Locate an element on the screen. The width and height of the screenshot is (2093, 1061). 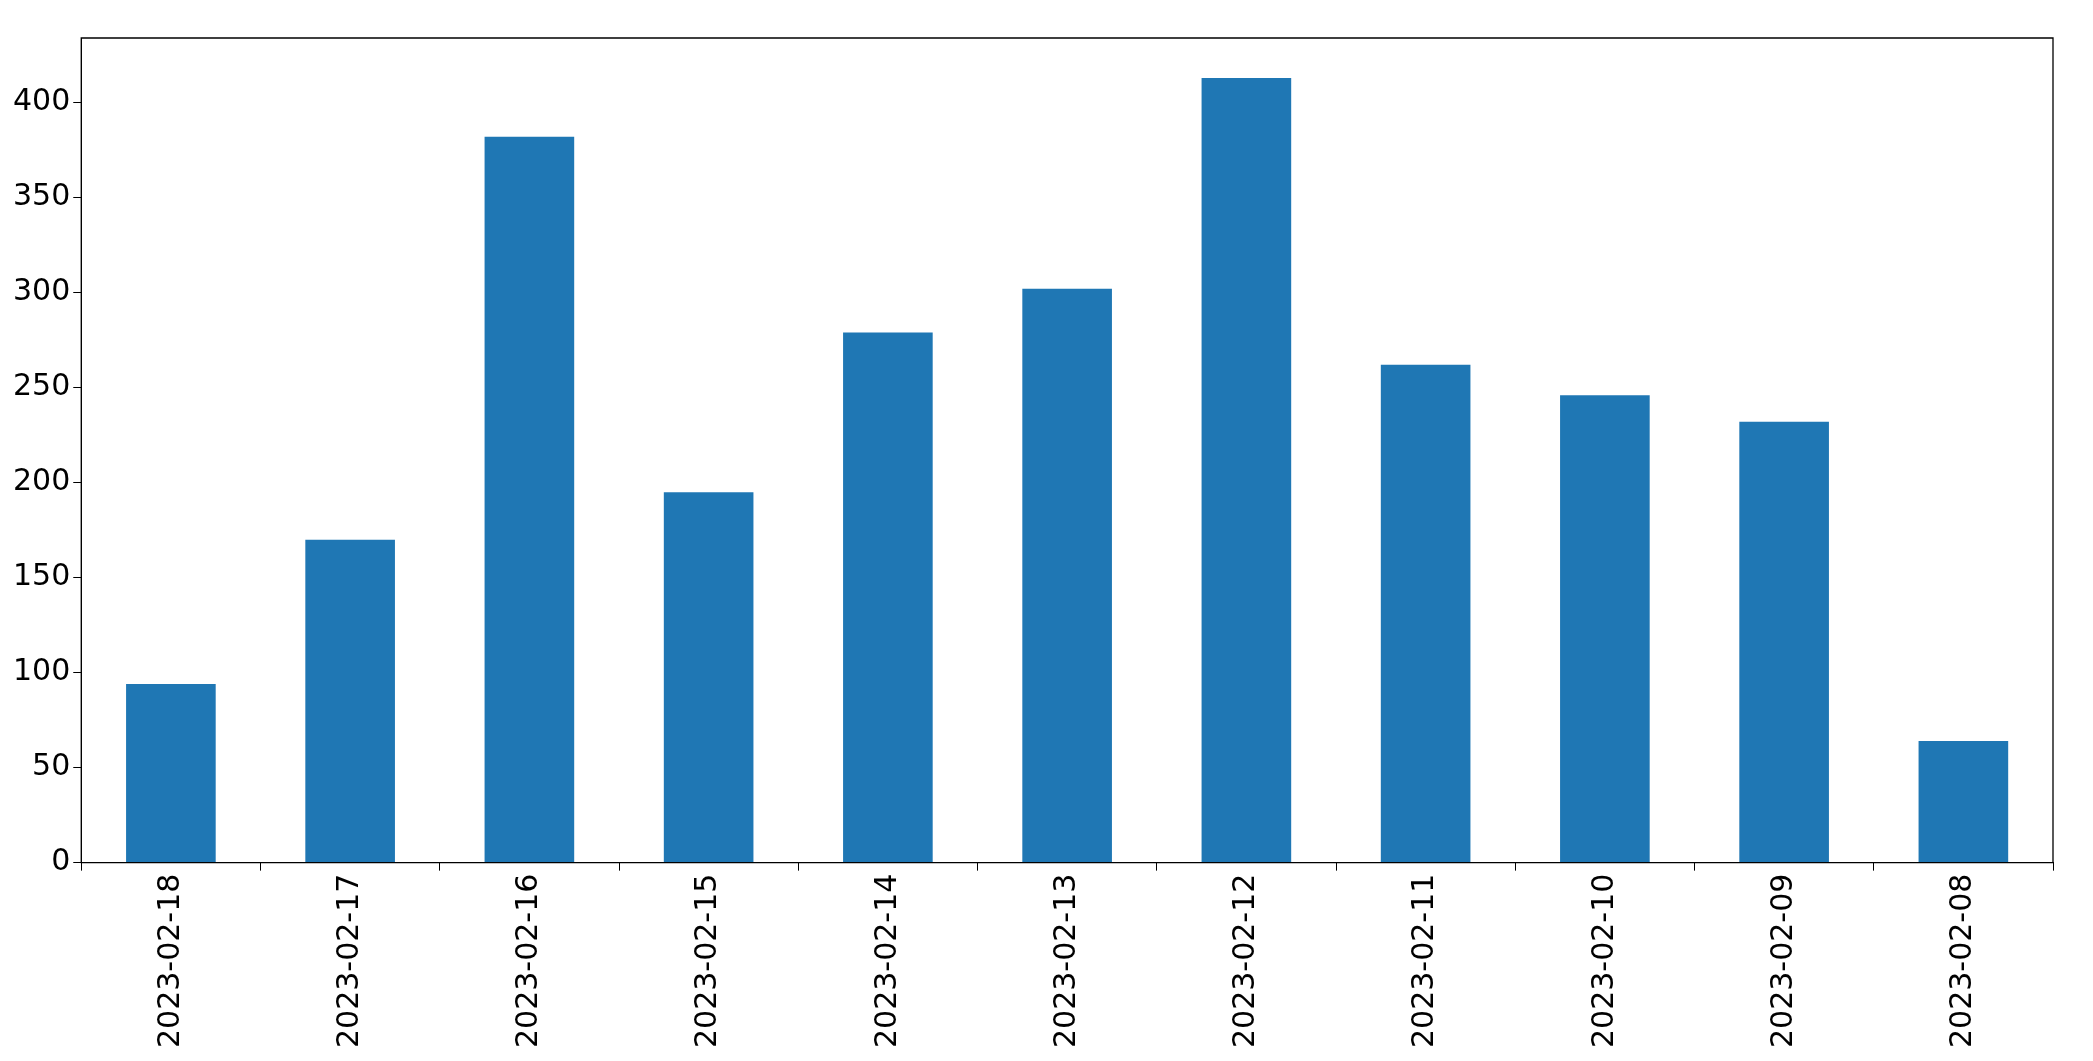
x-tick-label: 2023-02-09 is located at coordinates (1781, 961).